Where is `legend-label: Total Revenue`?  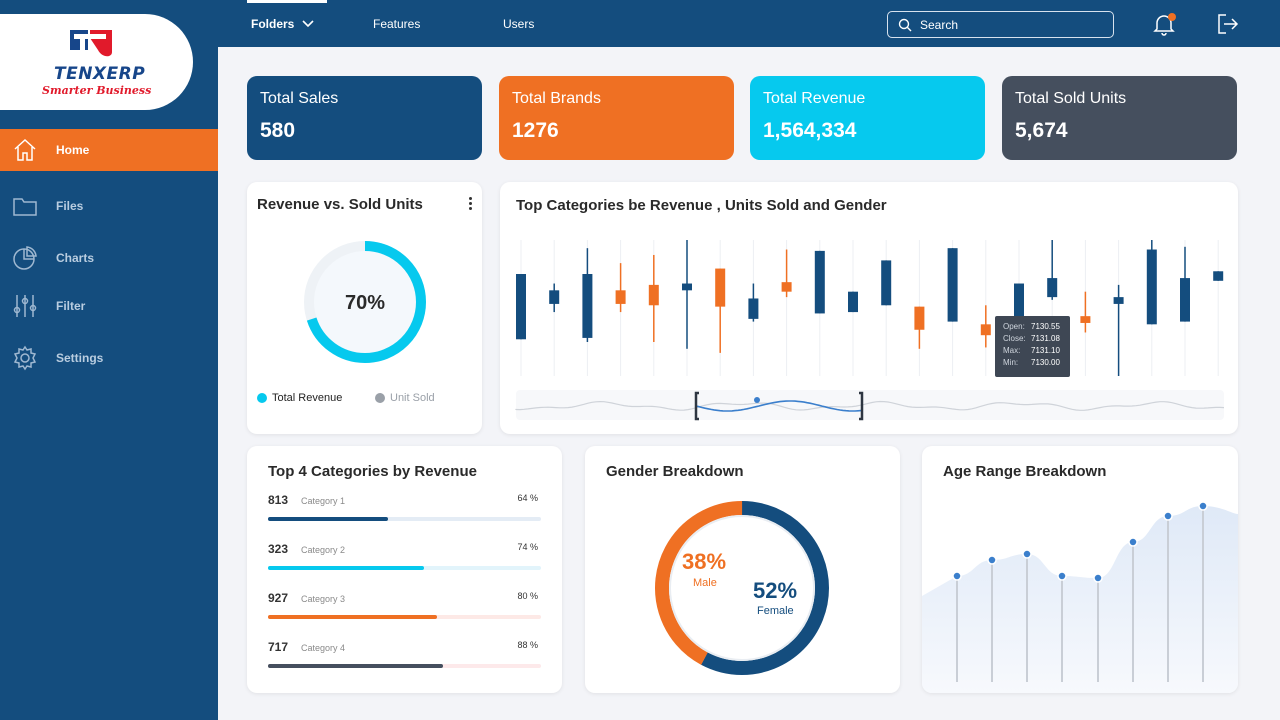
legend-label: Total Revenue is located at coordinates (307, 398).